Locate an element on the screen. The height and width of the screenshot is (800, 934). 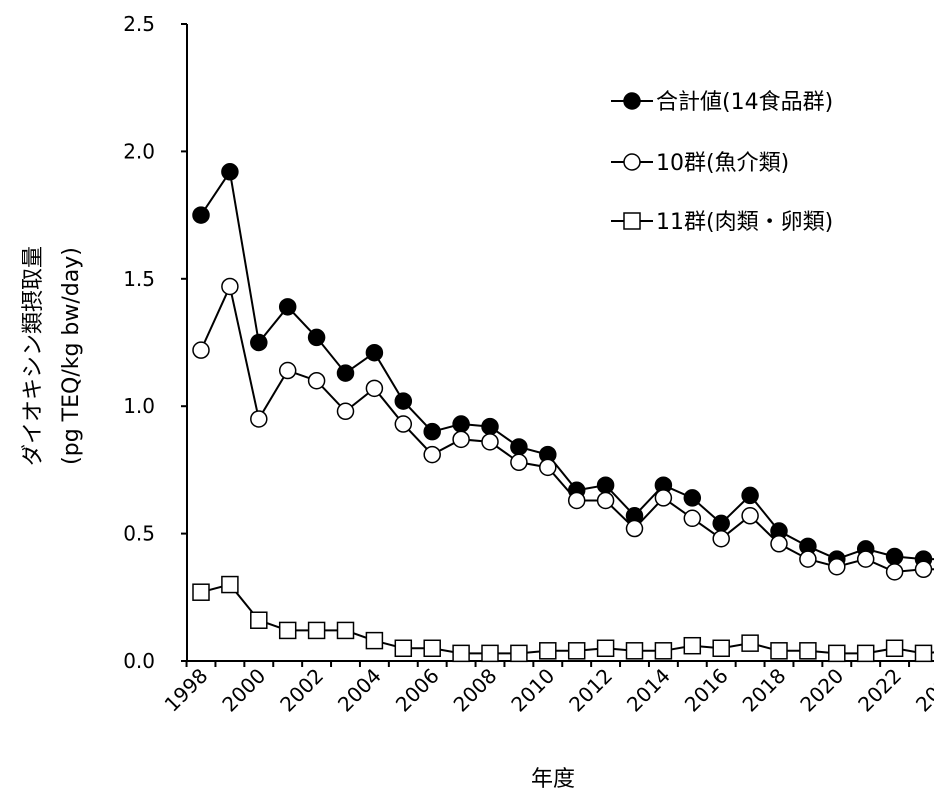
x-tick-label: 2020 is located at coordinates (821, 690).